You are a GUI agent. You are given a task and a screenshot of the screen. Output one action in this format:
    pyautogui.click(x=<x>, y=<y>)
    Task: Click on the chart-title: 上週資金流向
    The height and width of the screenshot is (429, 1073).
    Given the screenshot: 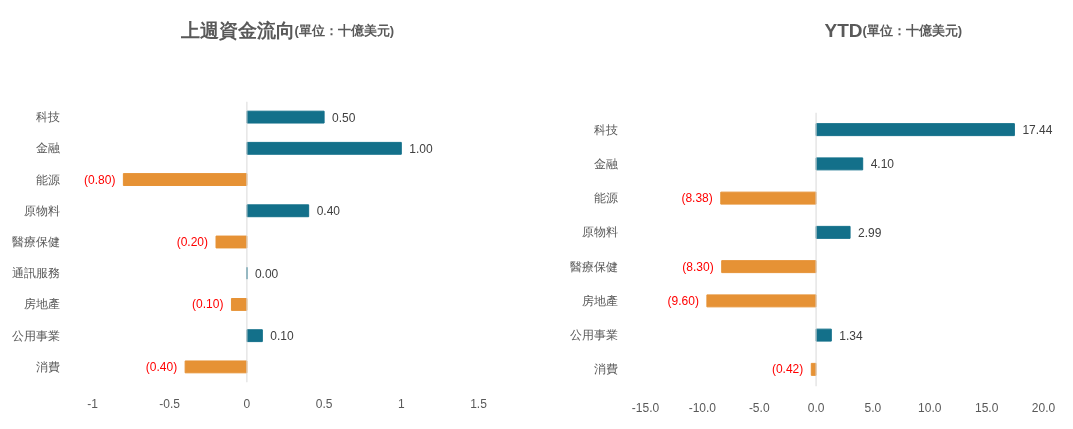 What is the action you would take?
    pyautogui.click(x=237, y=30)
    